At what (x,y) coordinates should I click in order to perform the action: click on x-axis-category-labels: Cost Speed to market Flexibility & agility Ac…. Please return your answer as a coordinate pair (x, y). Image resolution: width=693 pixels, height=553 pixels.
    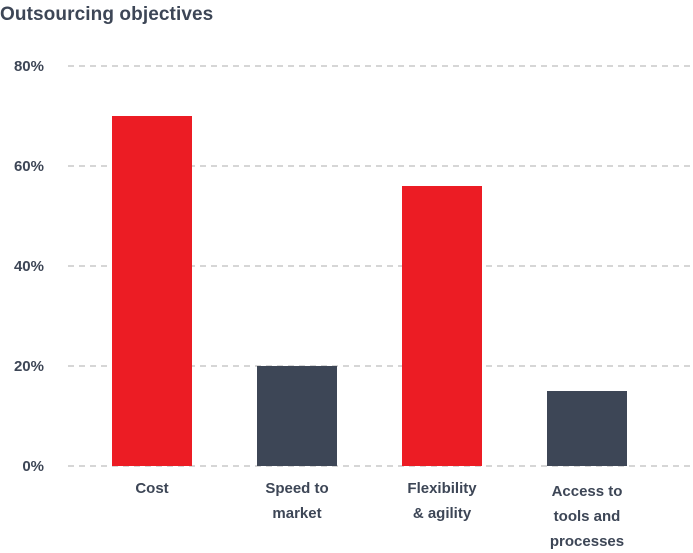
    Looking at the image, I should click on (379, 515).